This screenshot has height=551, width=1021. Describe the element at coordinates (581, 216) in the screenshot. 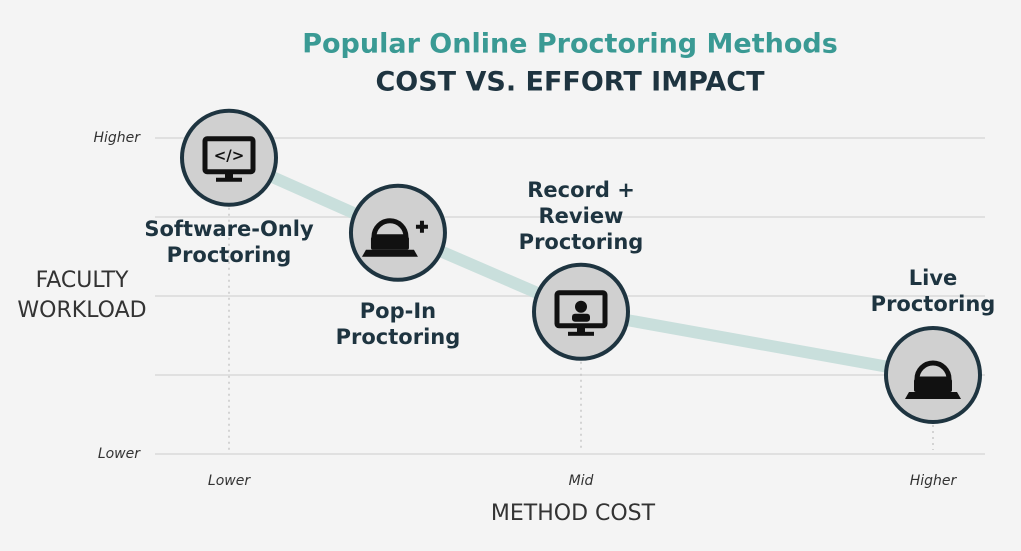

I see `point-label: Review` at that location.